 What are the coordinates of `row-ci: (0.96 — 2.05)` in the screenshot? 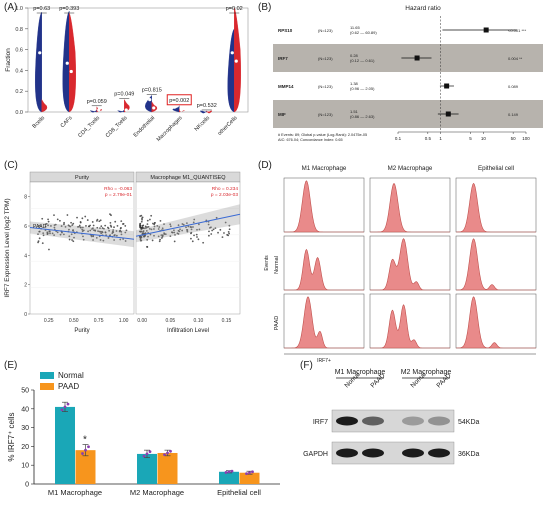 It's located at (362, 88).